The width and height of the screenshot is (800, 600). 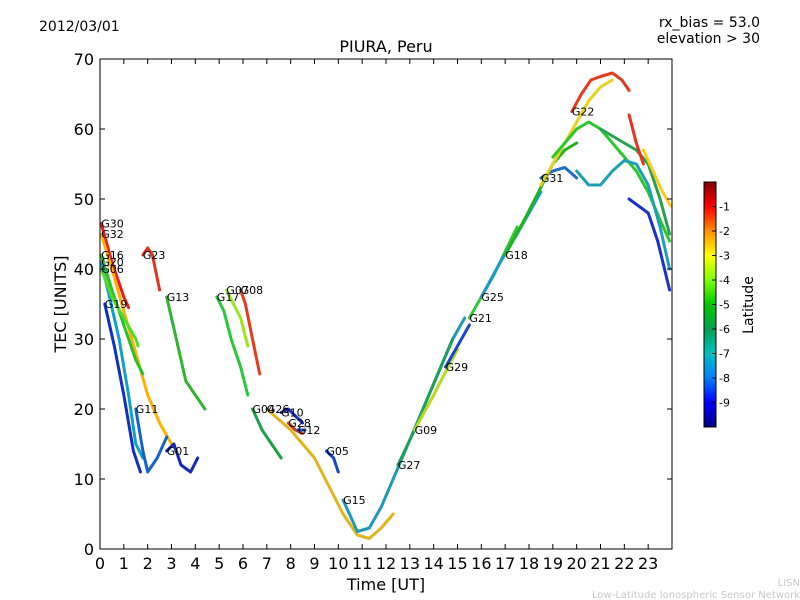 I want to click on satellite-label-g19: G19, so click(x=116, y=304).